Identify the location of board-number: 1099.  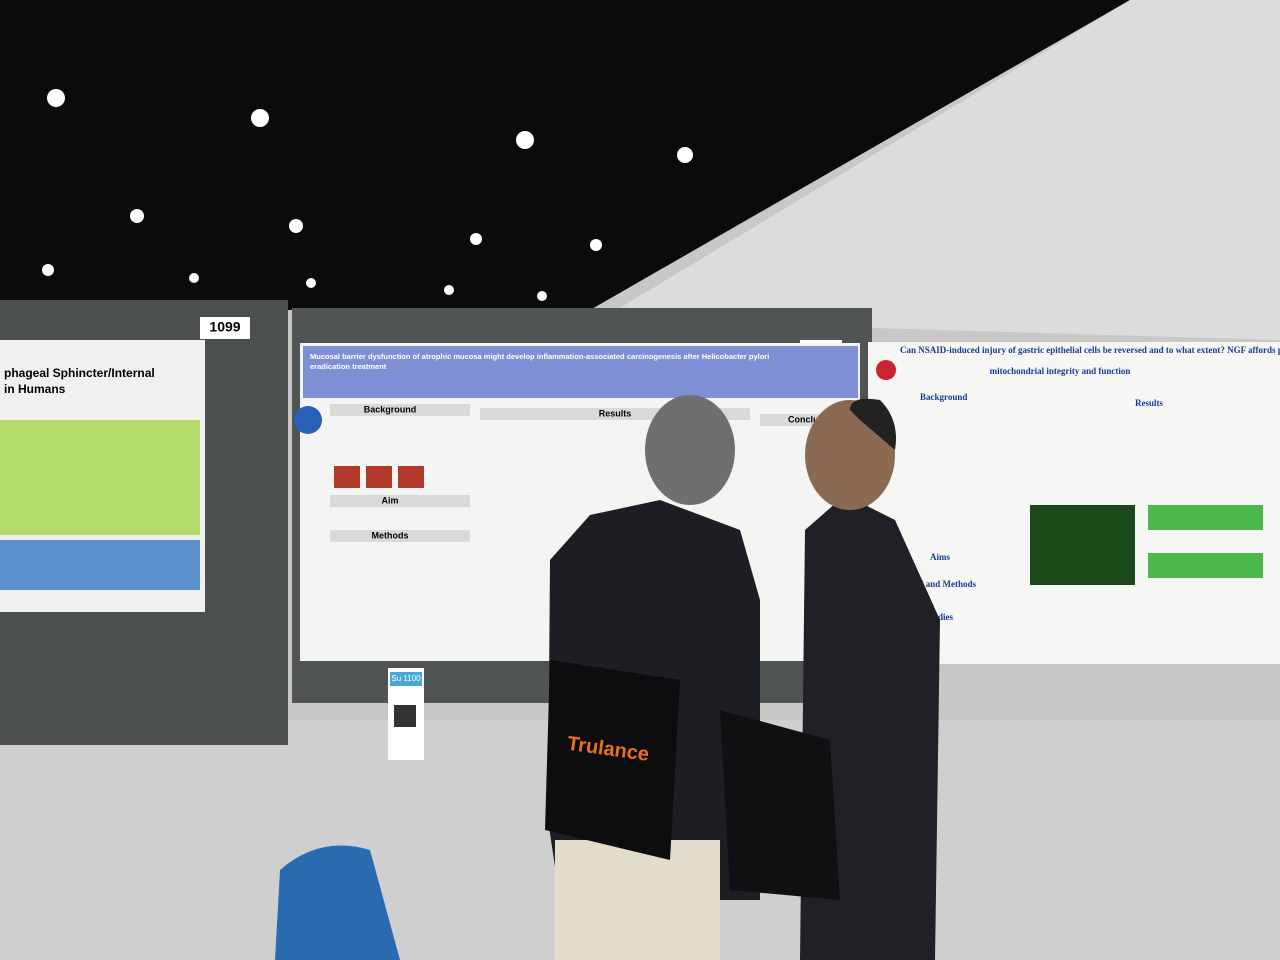
(224, 327).